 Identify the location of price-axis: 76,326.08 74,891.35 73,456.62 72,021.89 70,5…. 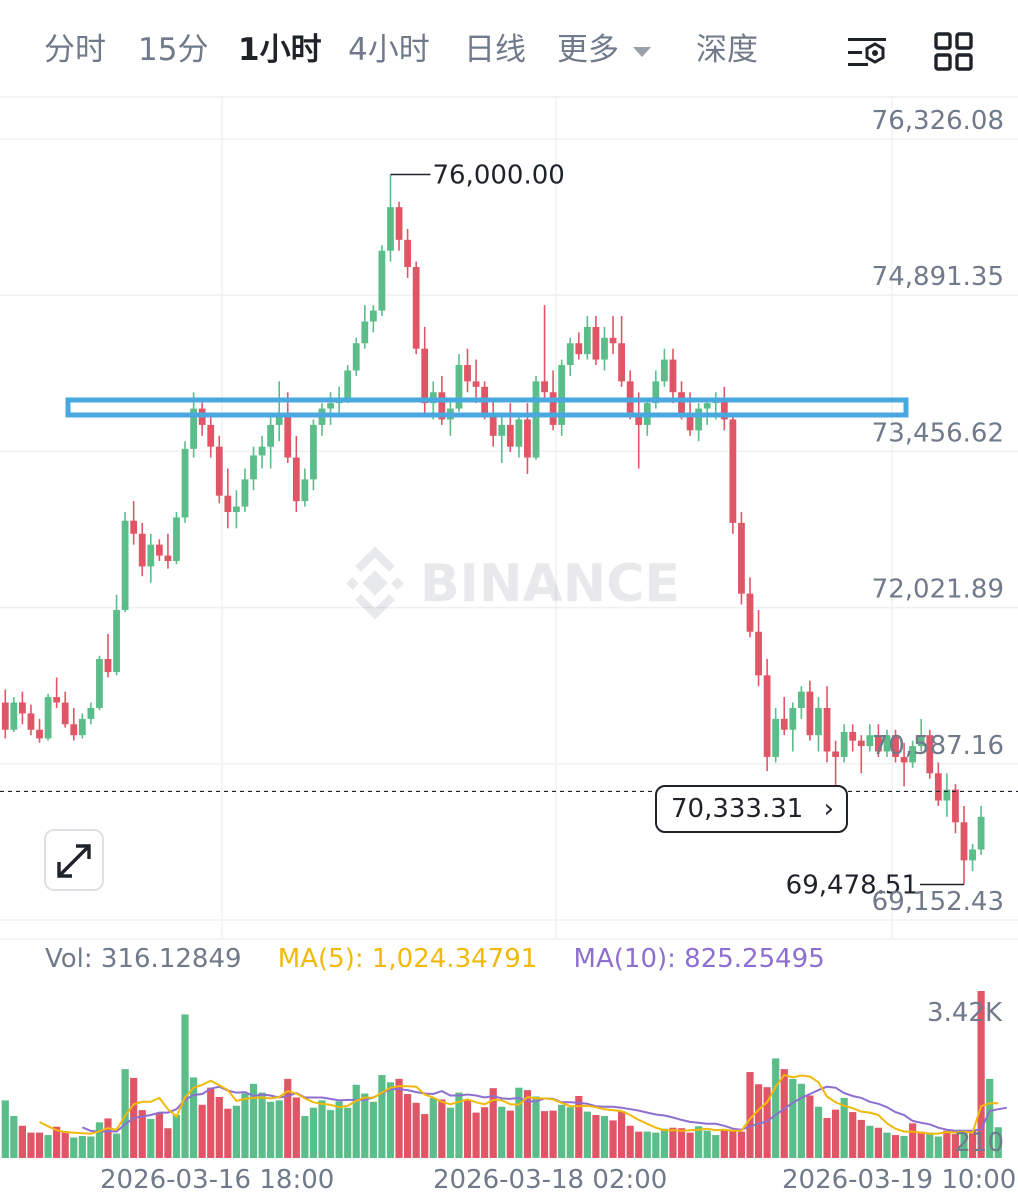
(938, 511).